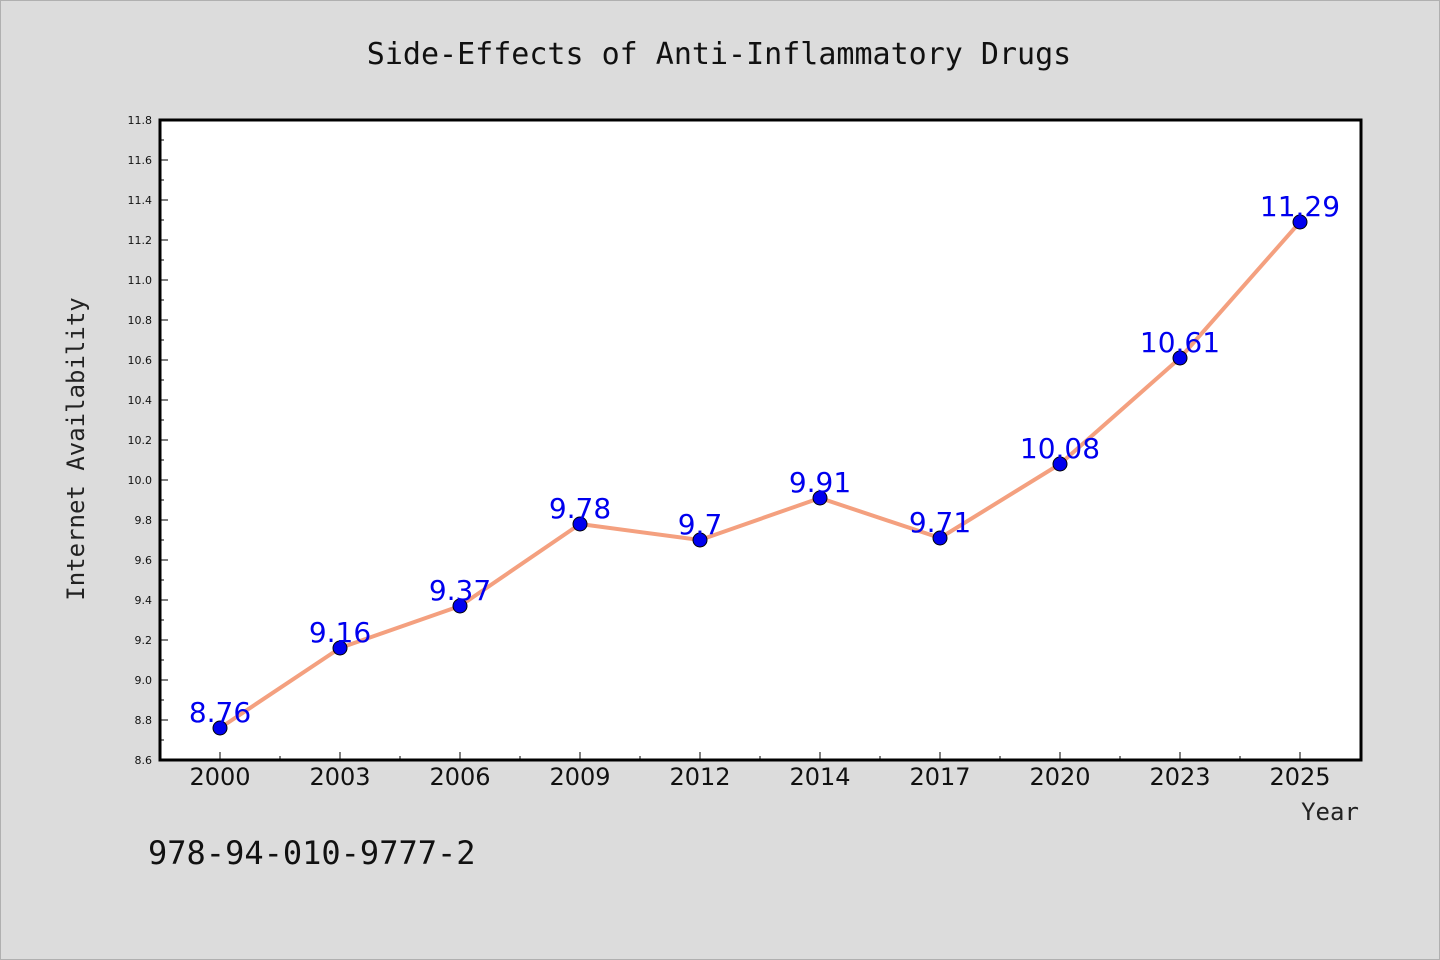 This screenshot has width=1440, height=960. I want to click on x-axis-label: Year, so click(1330, 812).